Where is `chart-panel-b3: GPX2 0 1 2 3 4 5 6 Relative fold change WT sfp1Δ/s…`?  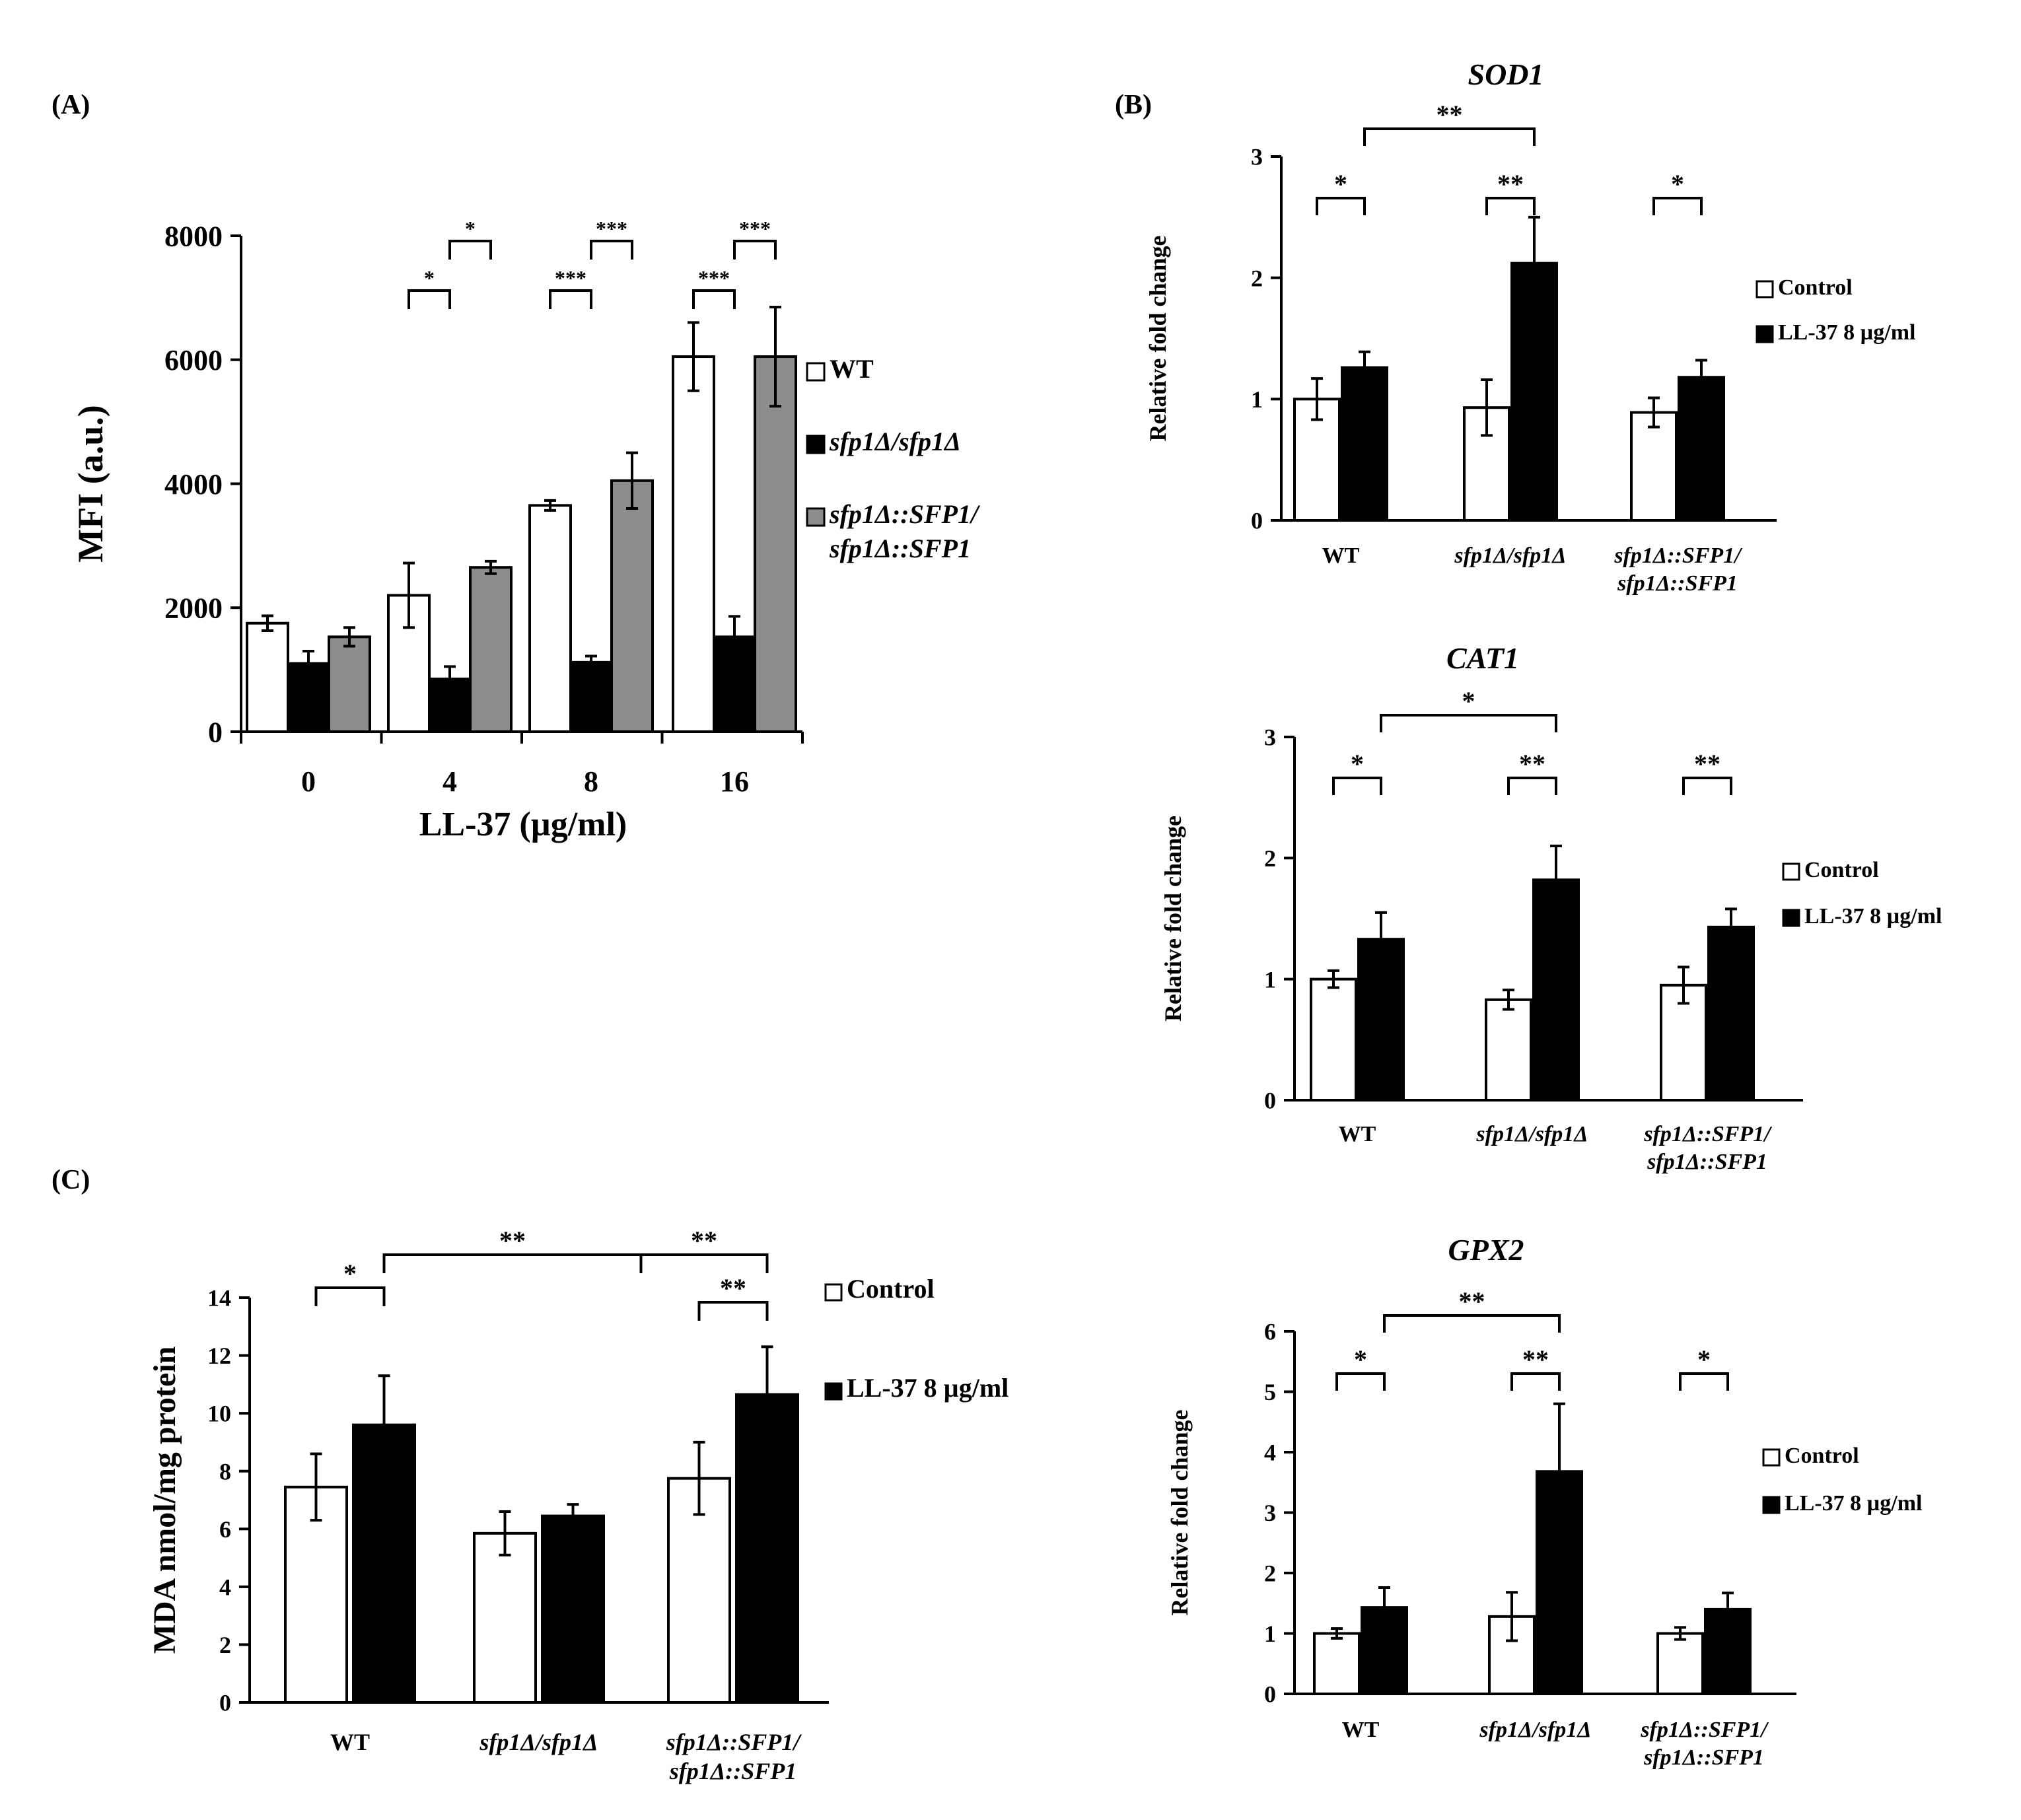 chart-panel-b3: GPX2 0 1 2 3 4 5 6 Relative fold change WT sfp1Δ/s… is located at coordinates (1544, 1501).